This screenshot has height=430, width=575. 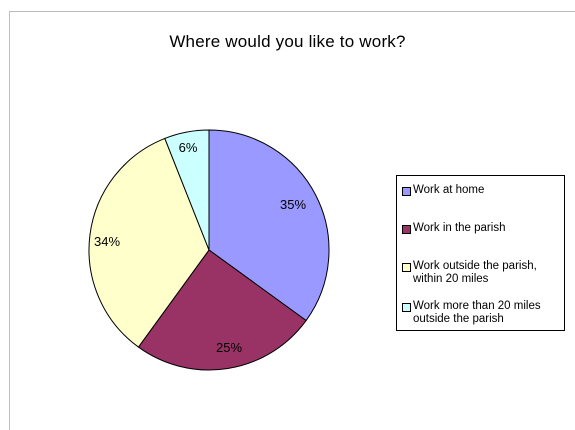 I want to click on data-label-work-in-parish: 25%, so click(x=229, y=347).